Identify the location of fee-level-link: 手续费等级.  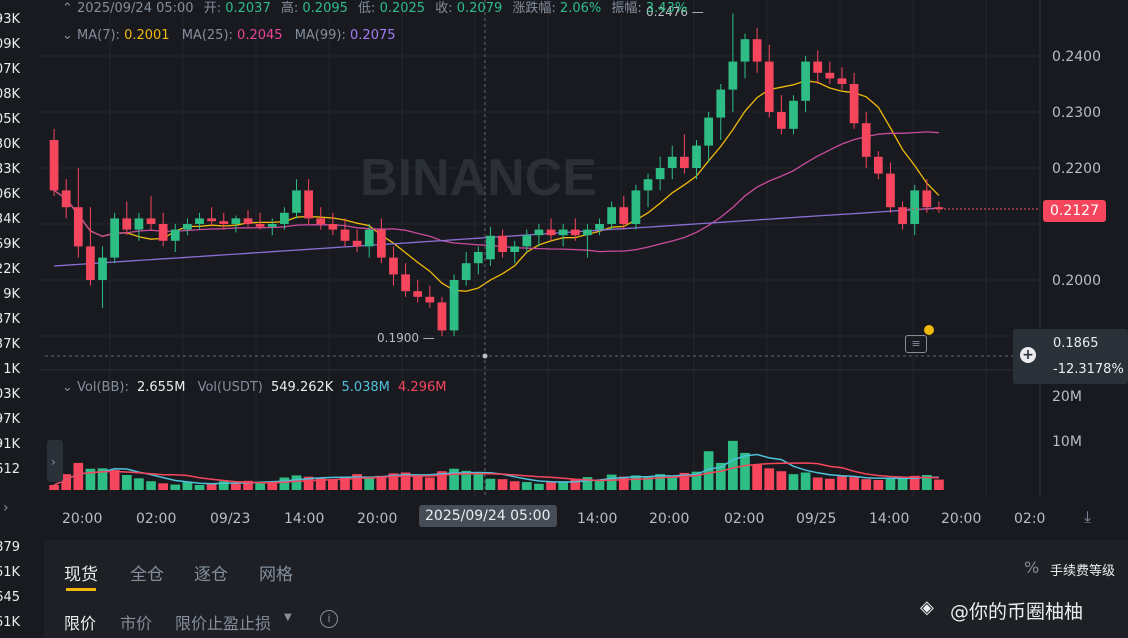
(1083, 571).